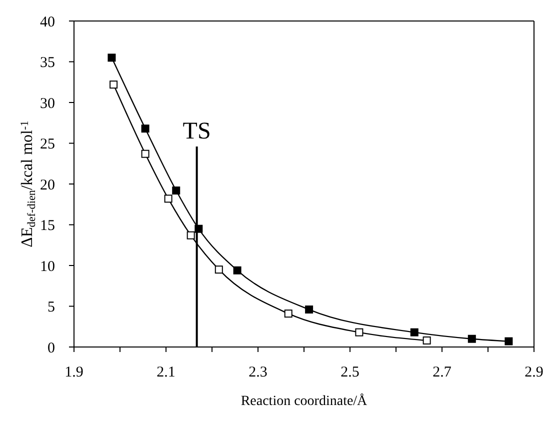 This screenshot has height=433, width=547. What do you see at coordinates (350, 372) in the screenshot?
I see `x-tick-label: 2.5` at bounding box center [350, 372].